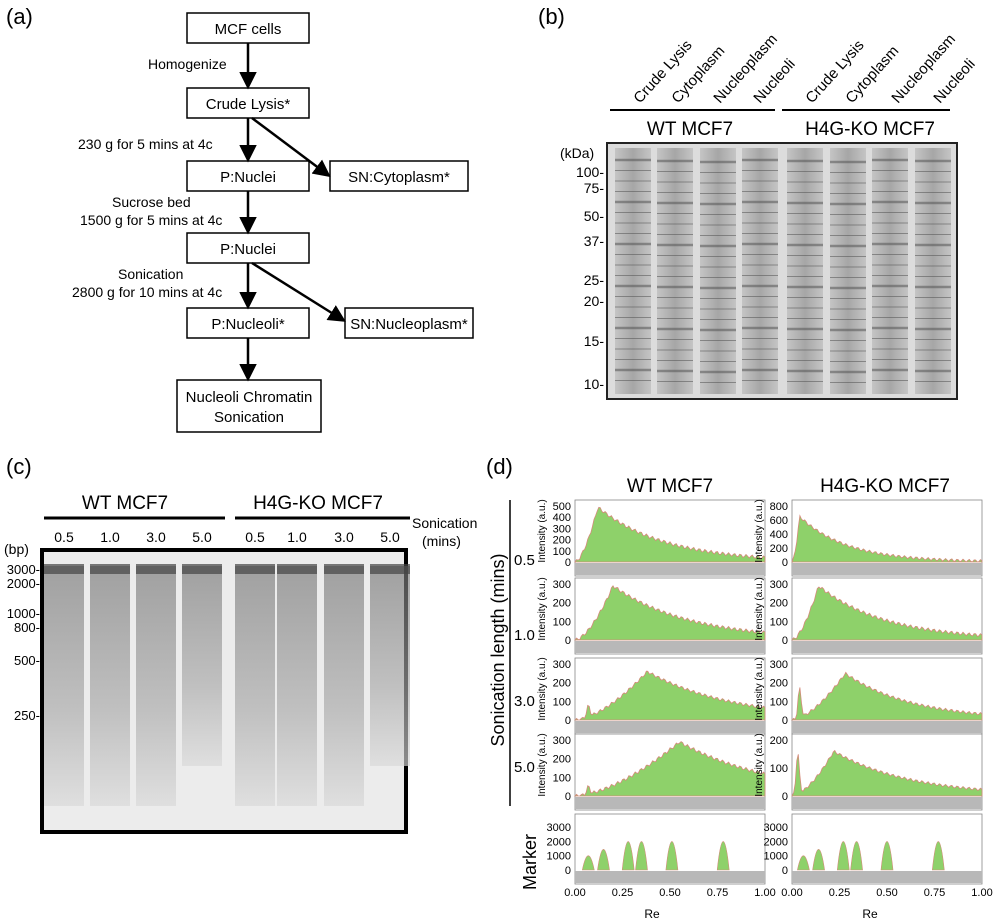 Image resolution: width=1000 pixels, height=920 pixels. I want to click on c-wt-label: WT MCF7, so click(125, 503).